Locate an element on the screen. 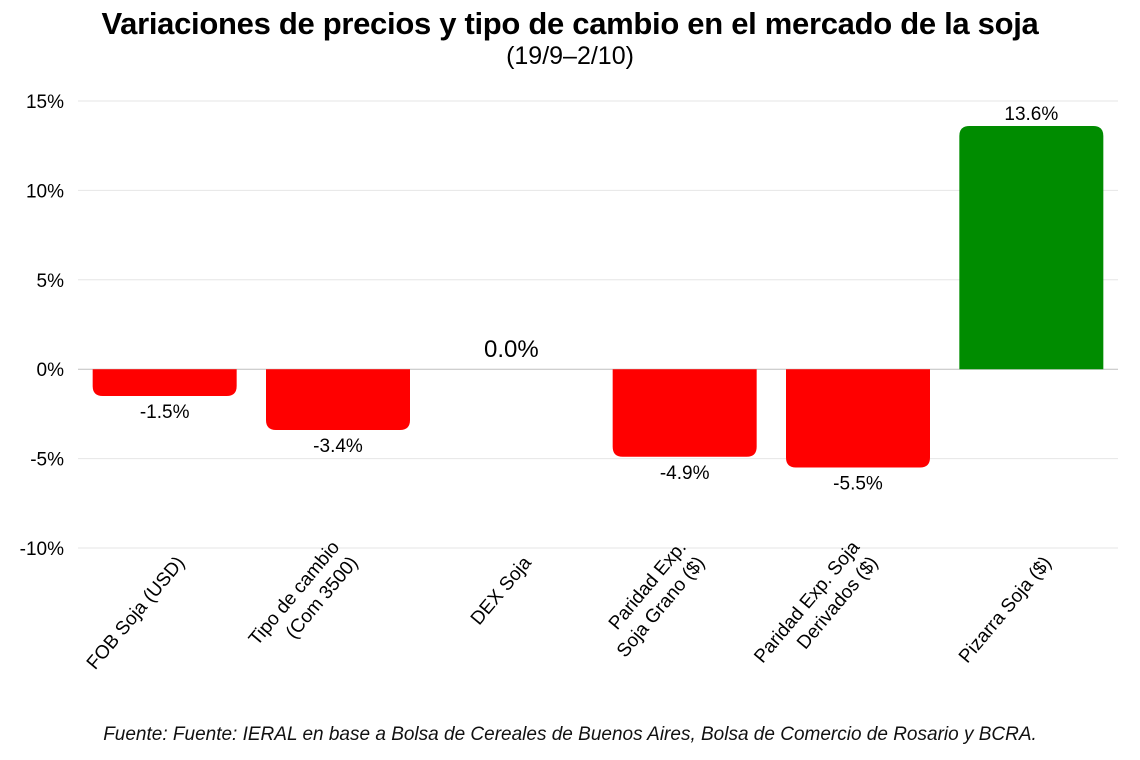 The width and height of the screenshot is (1140, 760). data-label: -4.9% is located at coordinates (685, 473).